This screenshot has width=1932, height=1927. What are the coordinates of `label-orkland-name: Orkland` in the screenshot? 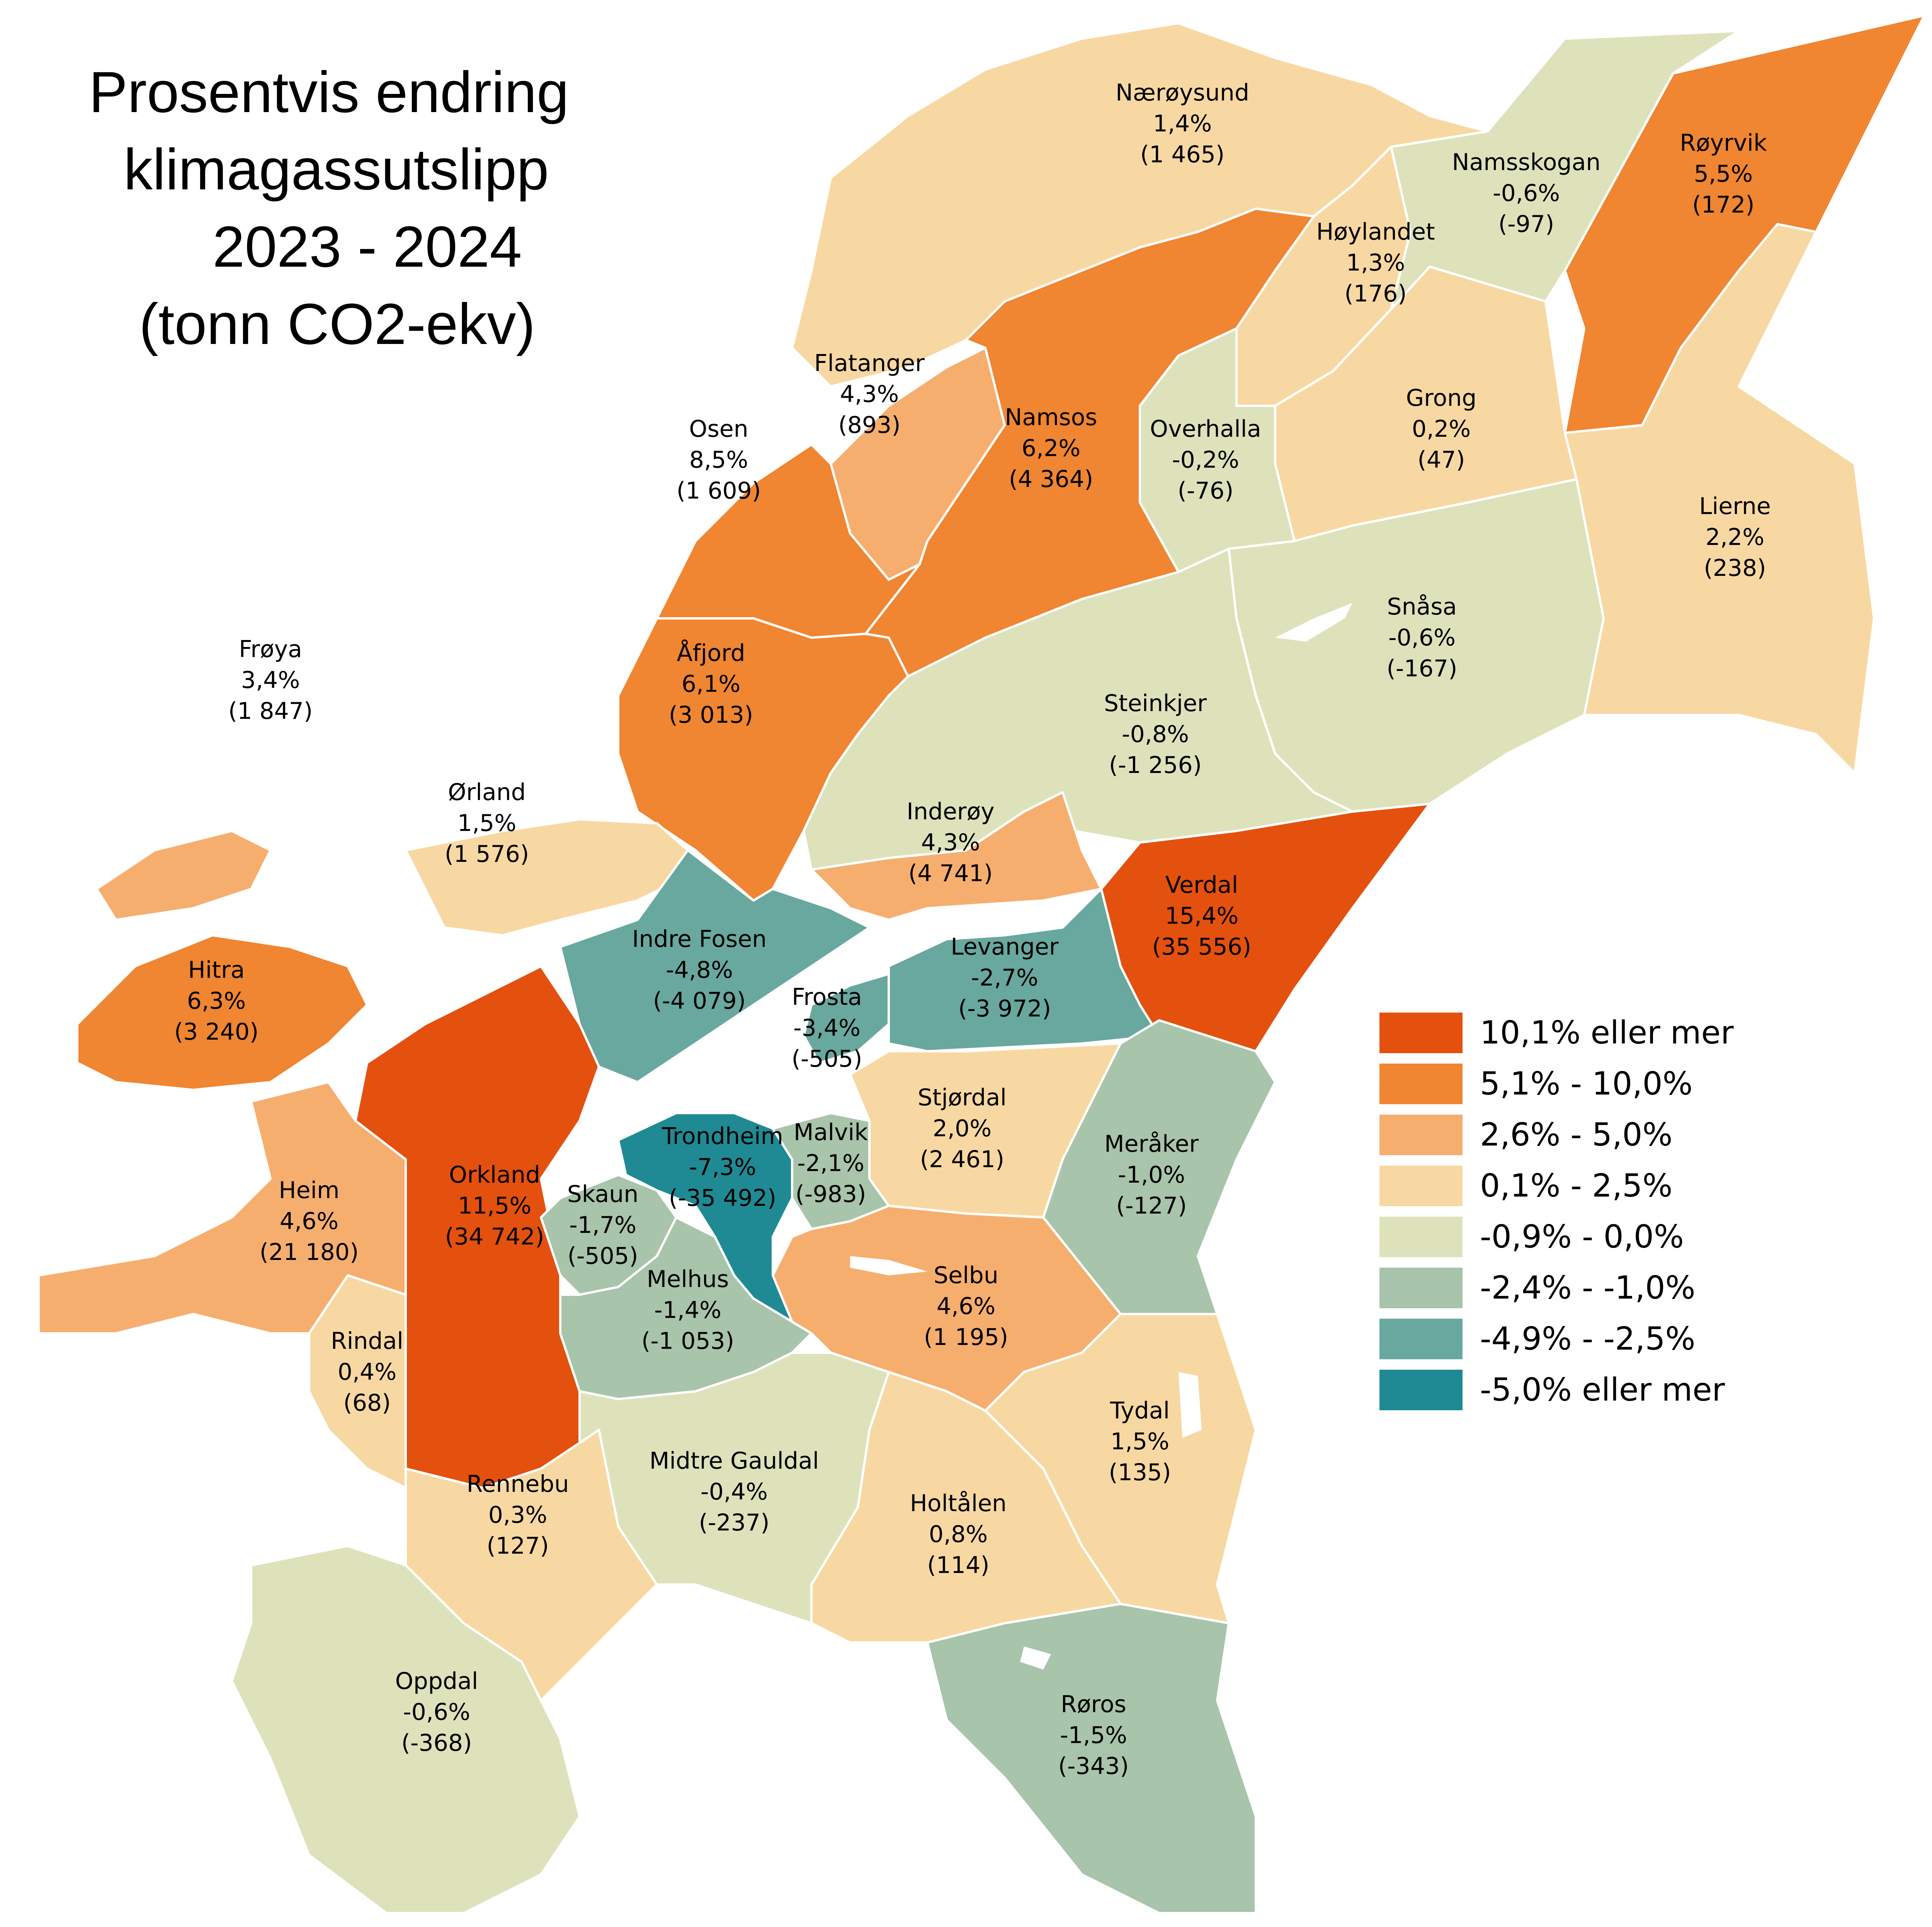 It's located at (495, 1174).